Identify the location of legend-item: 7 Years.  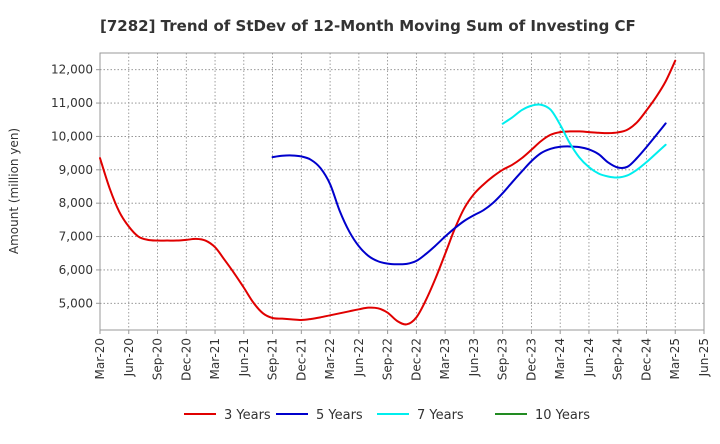
(420, 415).